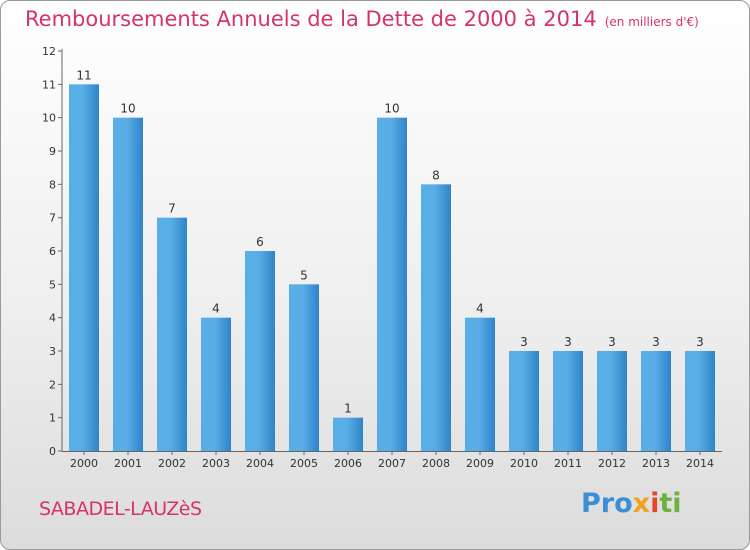 The image size is (750, 550). I want to click on x-tick-label: 2001, so click(128, 463).